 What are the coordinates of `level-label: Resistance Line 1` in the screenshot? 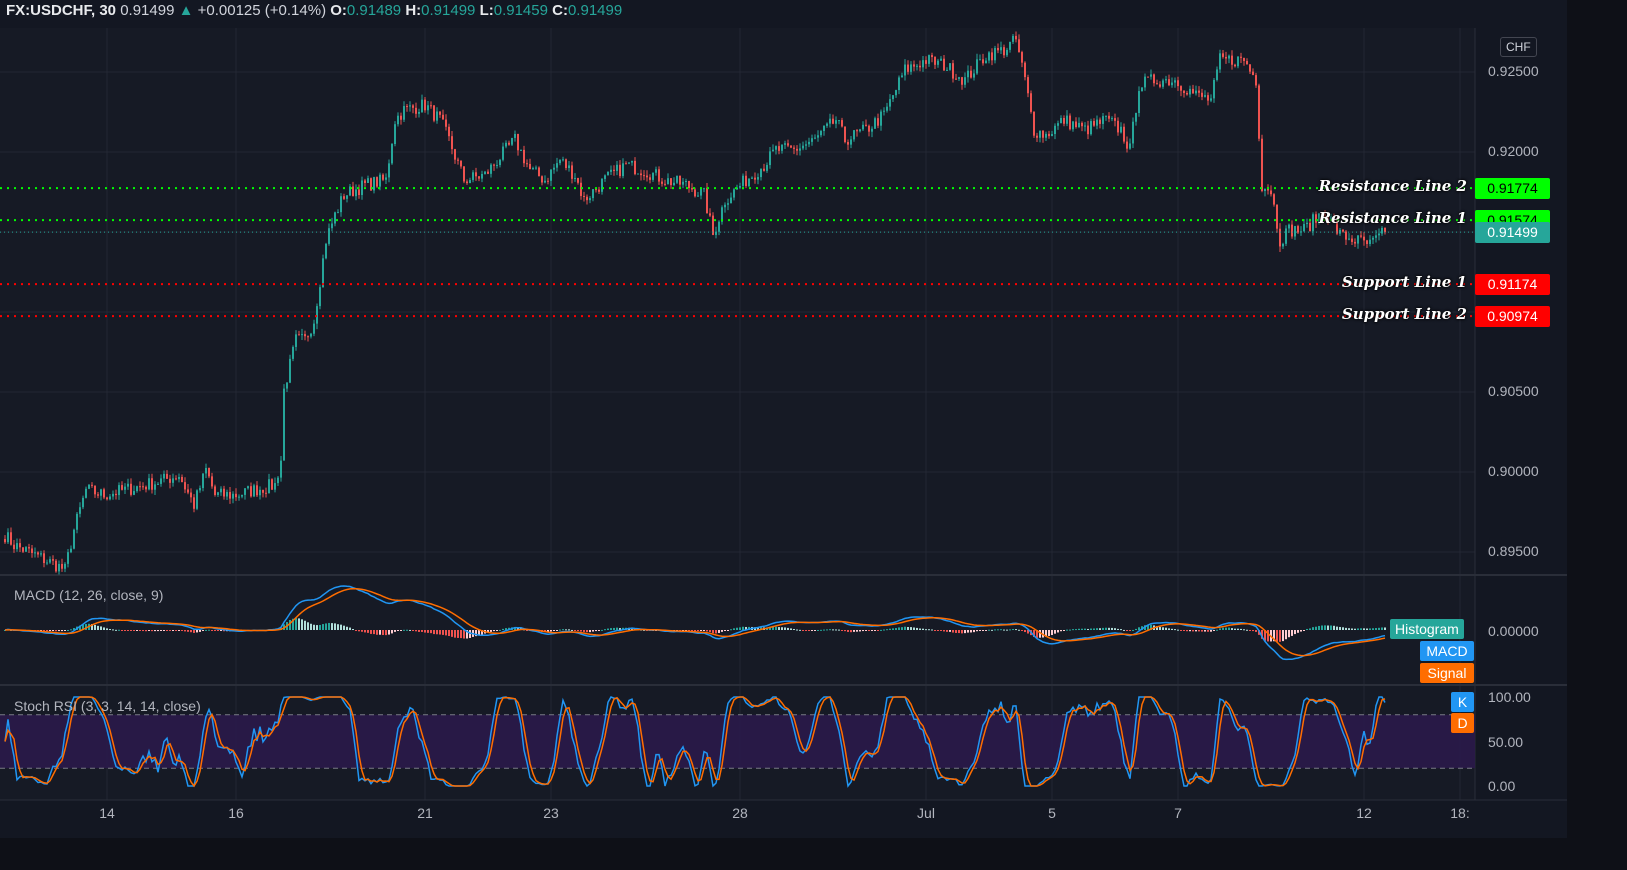 It's located at (1392, 218).